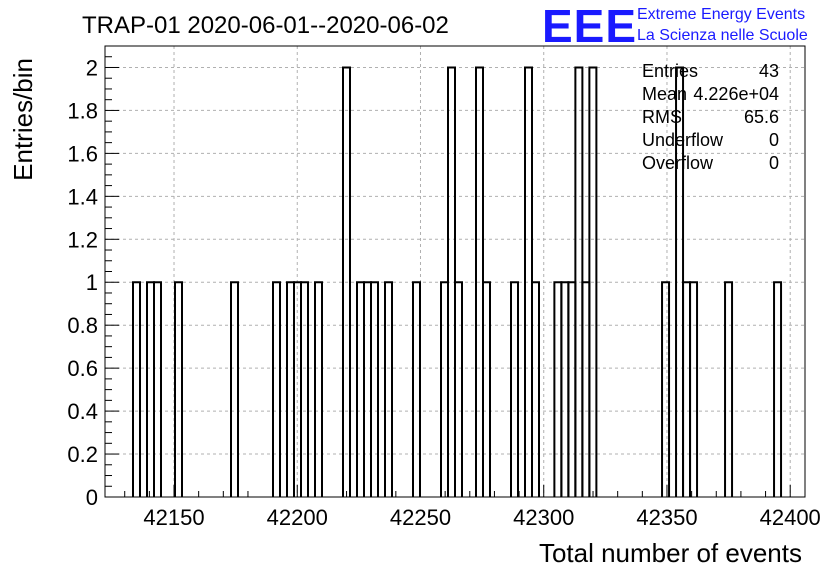 This screenshot has width=836, height=572. Describe the element at coordinates (82, 454) in the screenshot. I see `y-tick-label: 0.2` at that location.